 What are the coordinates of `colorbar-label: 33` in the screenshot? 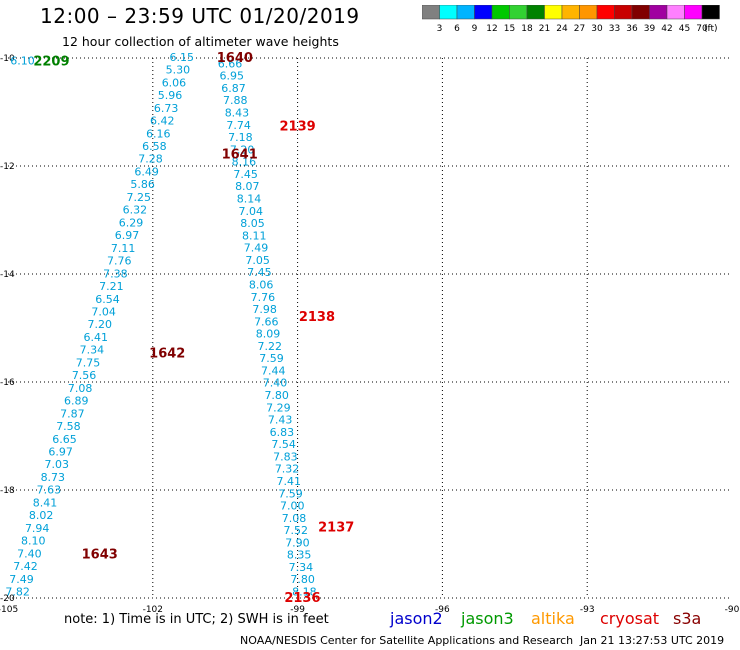 It's located at (614, 29).